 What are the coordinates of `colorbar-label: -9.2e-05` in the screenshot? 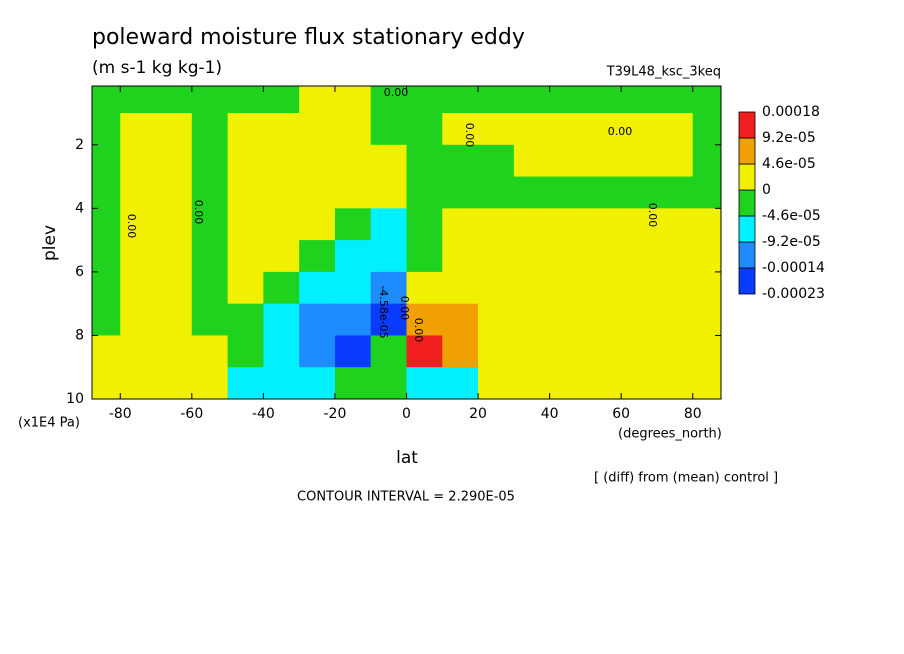 It's located at (791, 242).